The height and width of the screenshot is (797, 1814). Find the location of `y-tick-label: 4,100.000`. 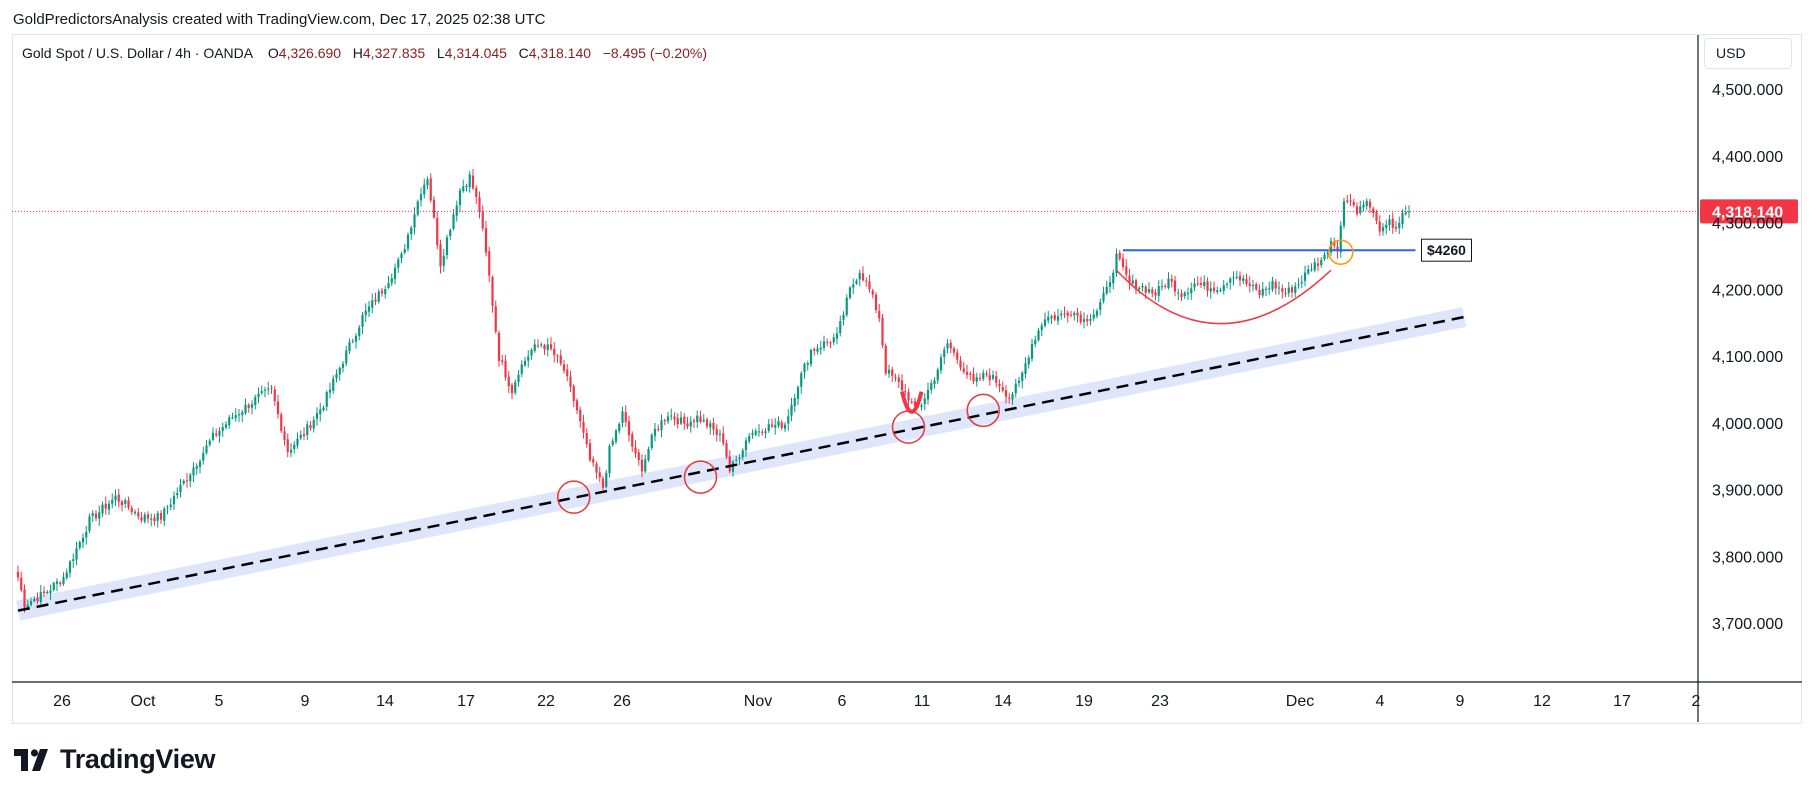

y-tick-label: 4,100.000 is located at coordinates (1747, 357).